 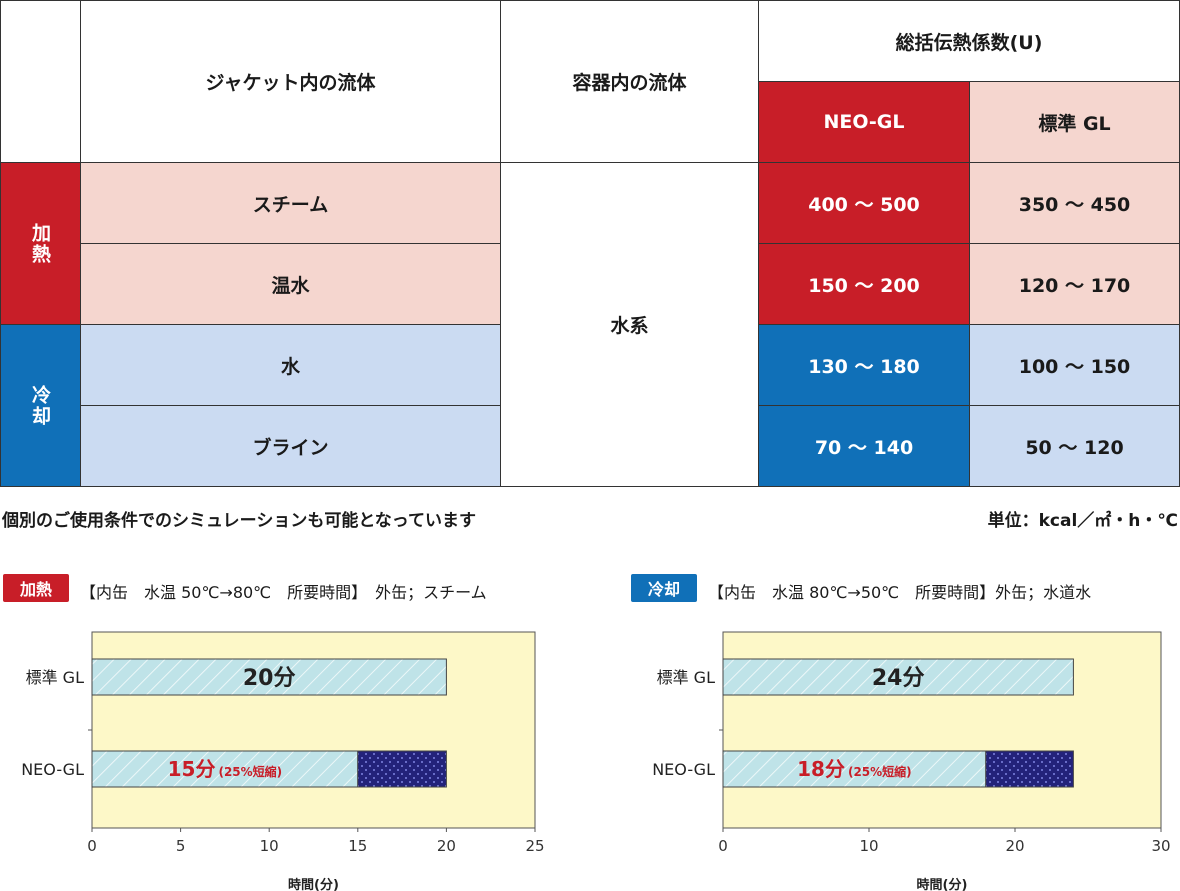 I want to click on data-label: 24分, so click(x=898, y=678).